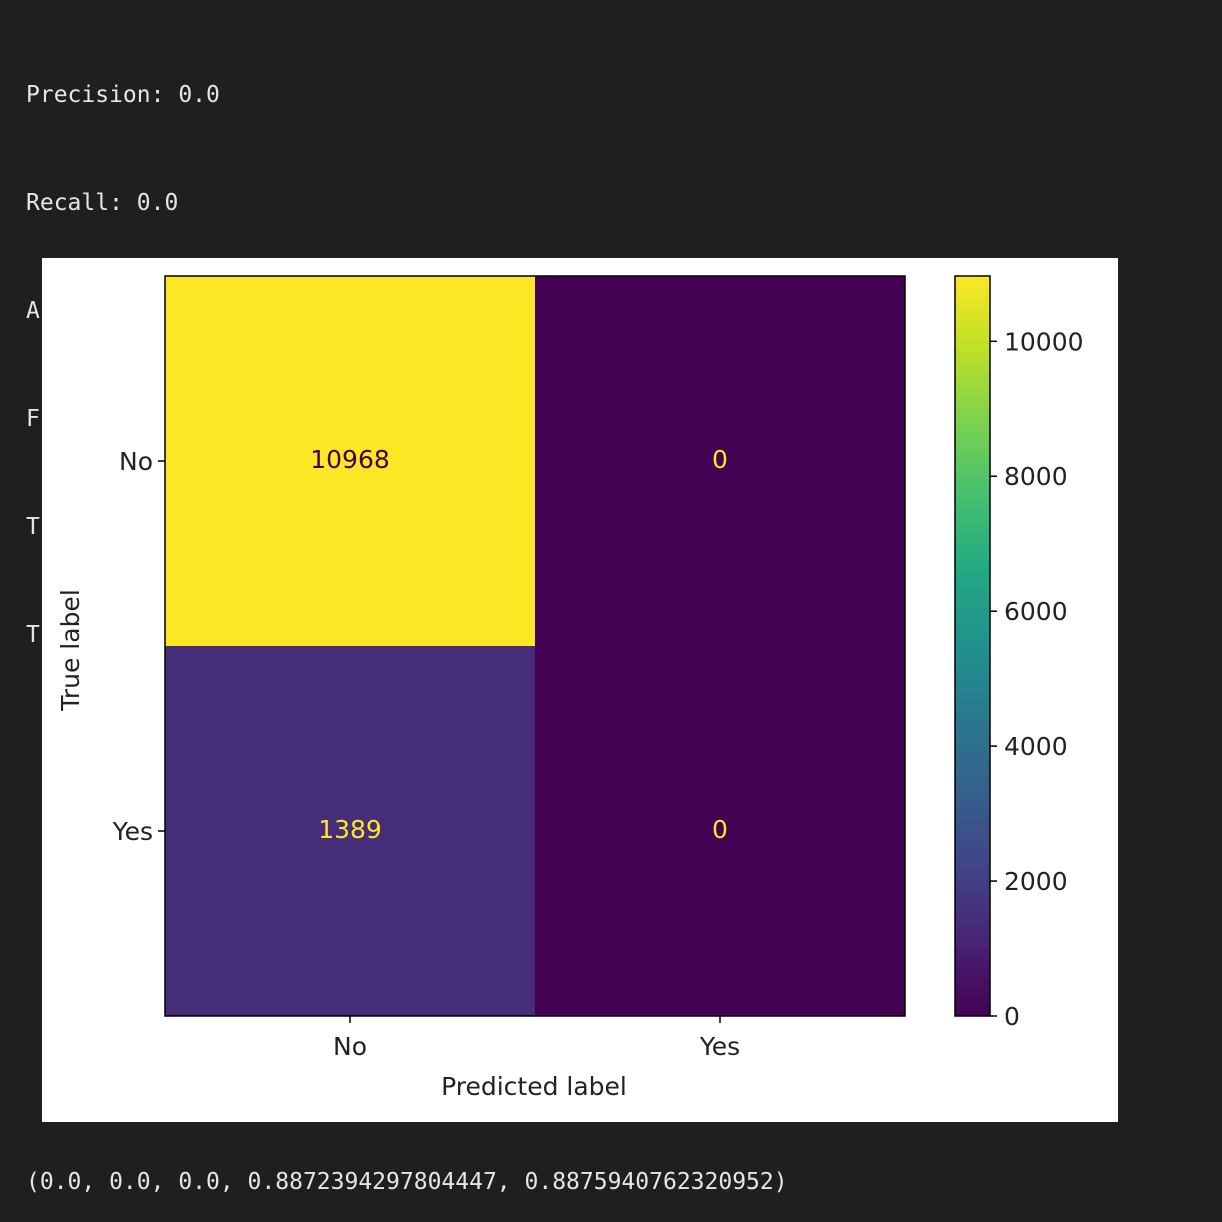  I want to click on y-axis-label: True label, so click(70, 650).